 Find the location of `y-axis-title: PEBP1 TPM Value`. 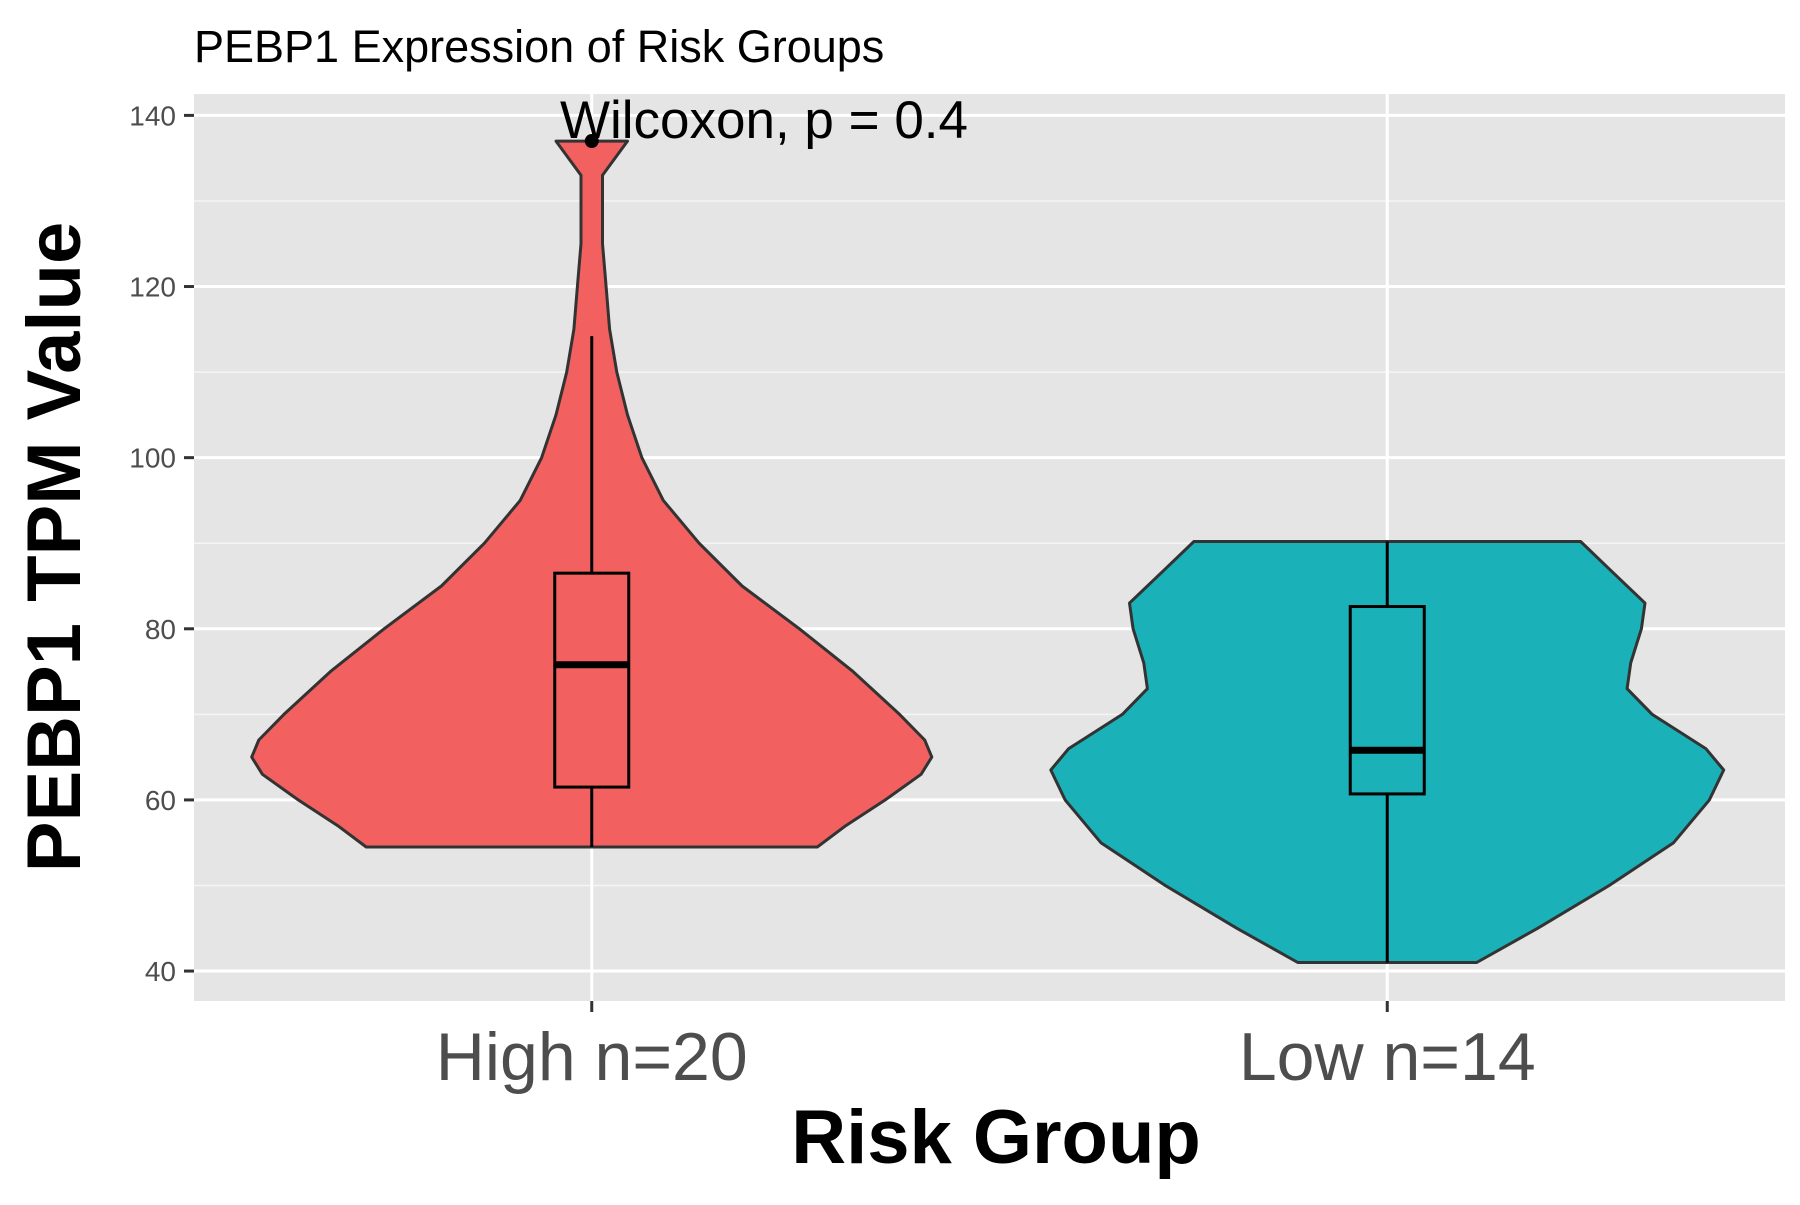

y-axis-title: PEBP1 TPM Value is located at coordinates (54, 547).